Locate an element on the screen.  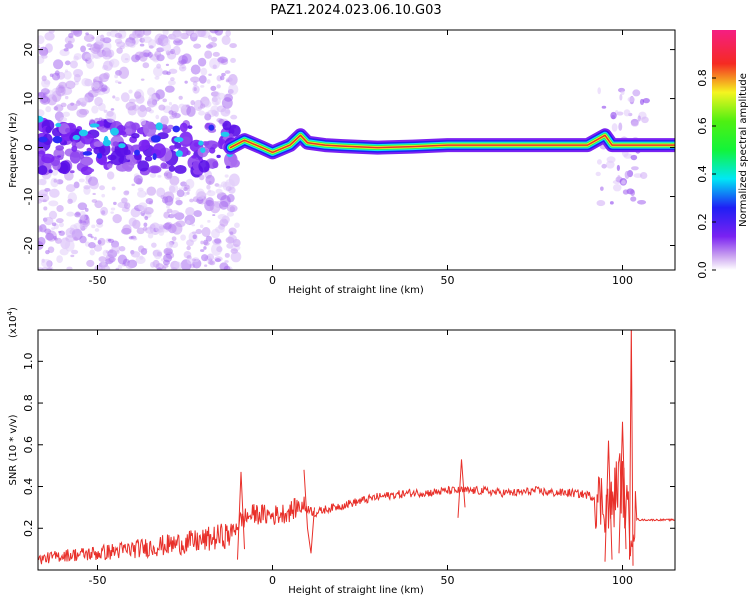
snr-x-axis-label: Height of straight line (km) is located at coordinates (356, 590).